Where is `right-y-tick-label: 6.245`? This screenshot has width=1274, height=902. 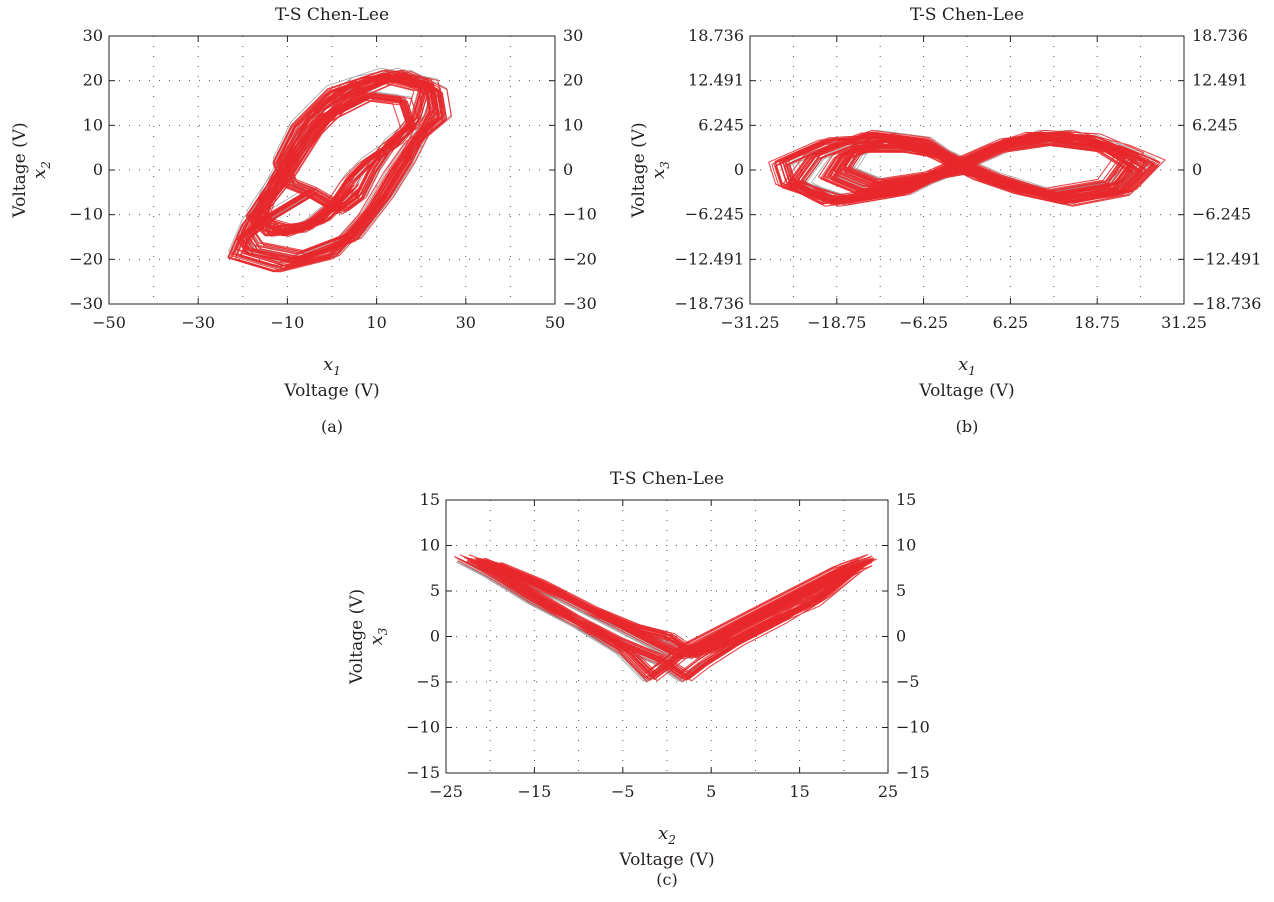 right-y-tick-label: 6.245 is located at coordinates (1215, 124).